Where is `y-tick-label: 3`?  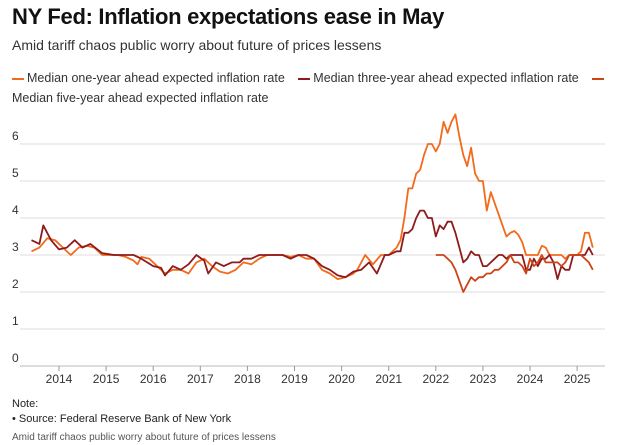 y-tick-label: 3 is located at coordinates (15, 247).